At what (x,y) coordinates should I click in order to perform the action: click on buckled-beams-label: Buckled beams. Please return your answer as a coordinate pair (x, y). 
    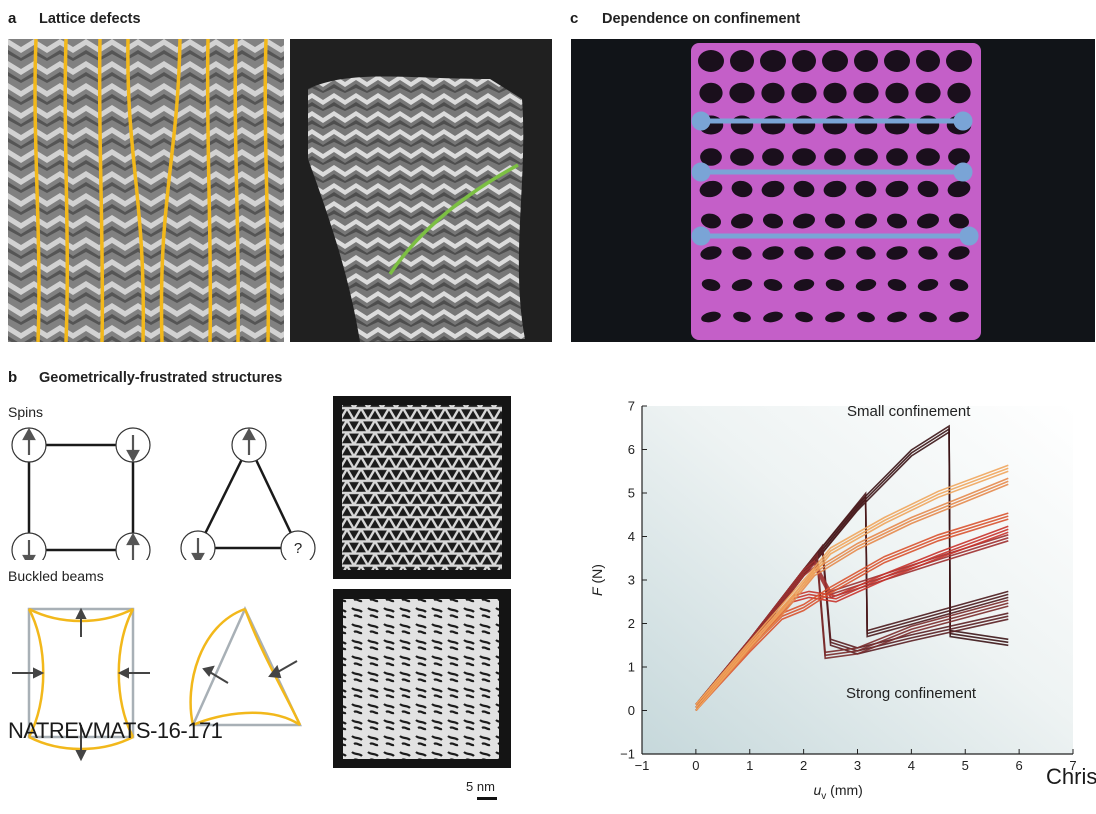
    Looking at the image, I should click on (56, 576).